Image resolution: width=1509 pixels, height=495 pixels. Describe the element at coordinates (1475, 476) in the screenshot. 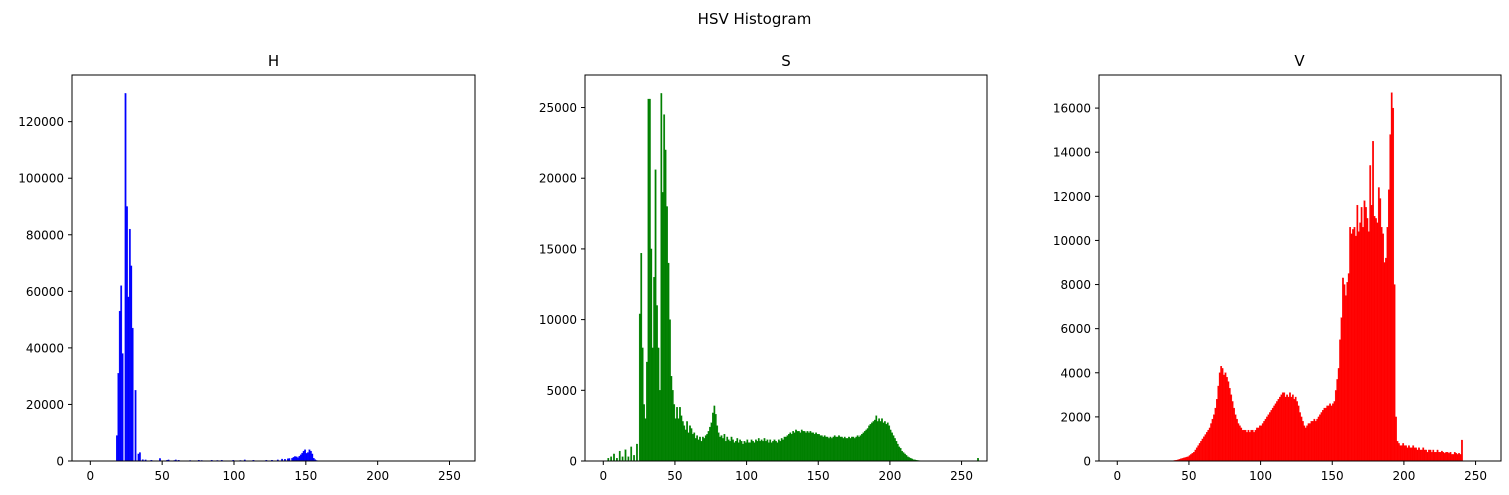

I see `x-tick-label: 250` at that location.